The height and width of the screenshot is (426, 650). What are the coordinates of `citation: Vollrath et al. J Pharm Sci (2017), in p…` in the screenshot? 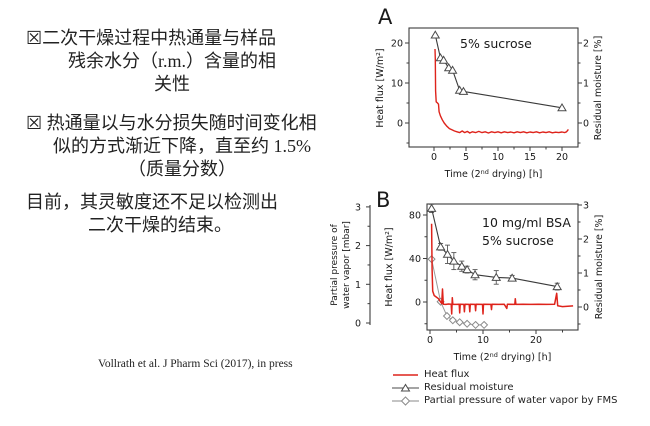 It's located at (195, 364).